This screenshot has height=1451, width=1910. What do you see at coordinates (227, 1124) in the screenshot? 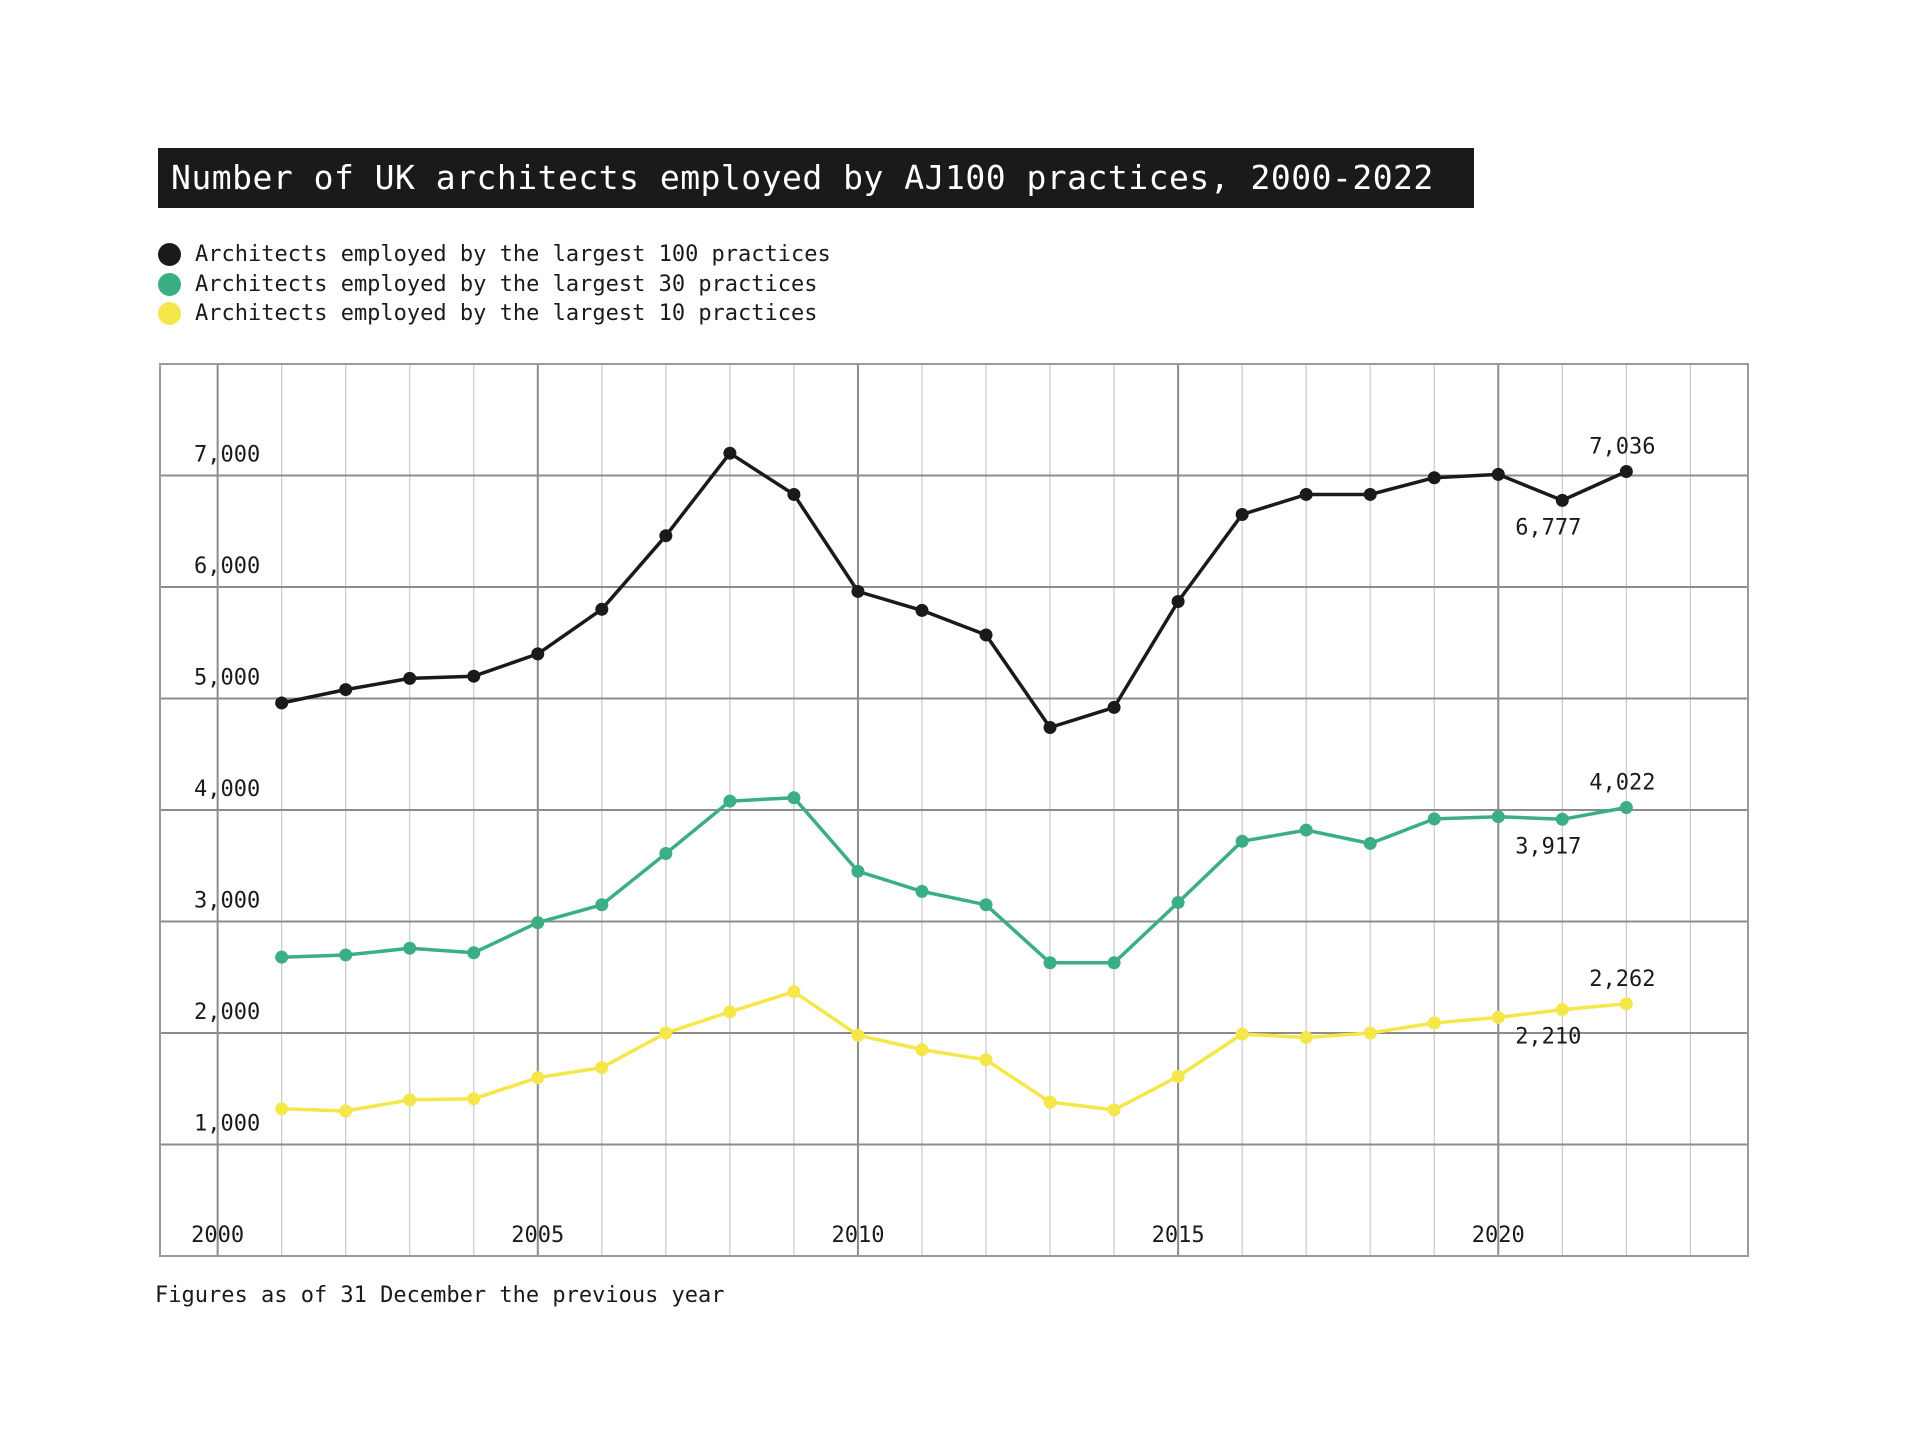
I see `y-tick-label: 1,000` at bounding box center [227, 1124].